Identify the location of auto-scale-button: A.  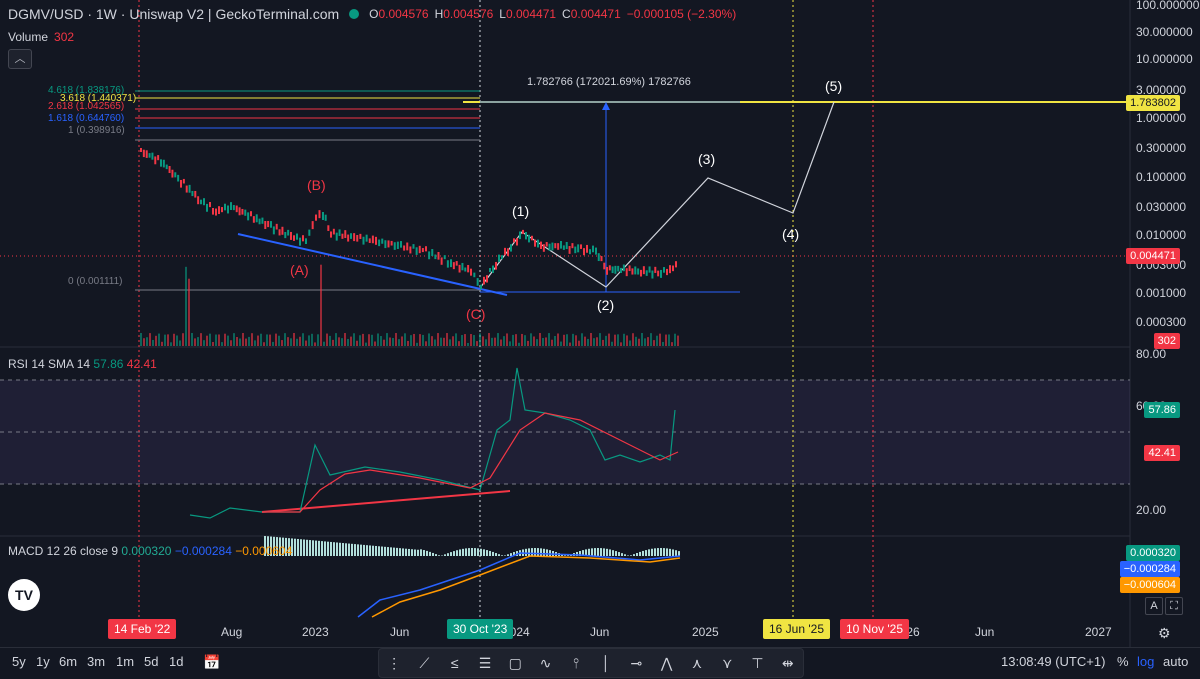
(1154, 606).